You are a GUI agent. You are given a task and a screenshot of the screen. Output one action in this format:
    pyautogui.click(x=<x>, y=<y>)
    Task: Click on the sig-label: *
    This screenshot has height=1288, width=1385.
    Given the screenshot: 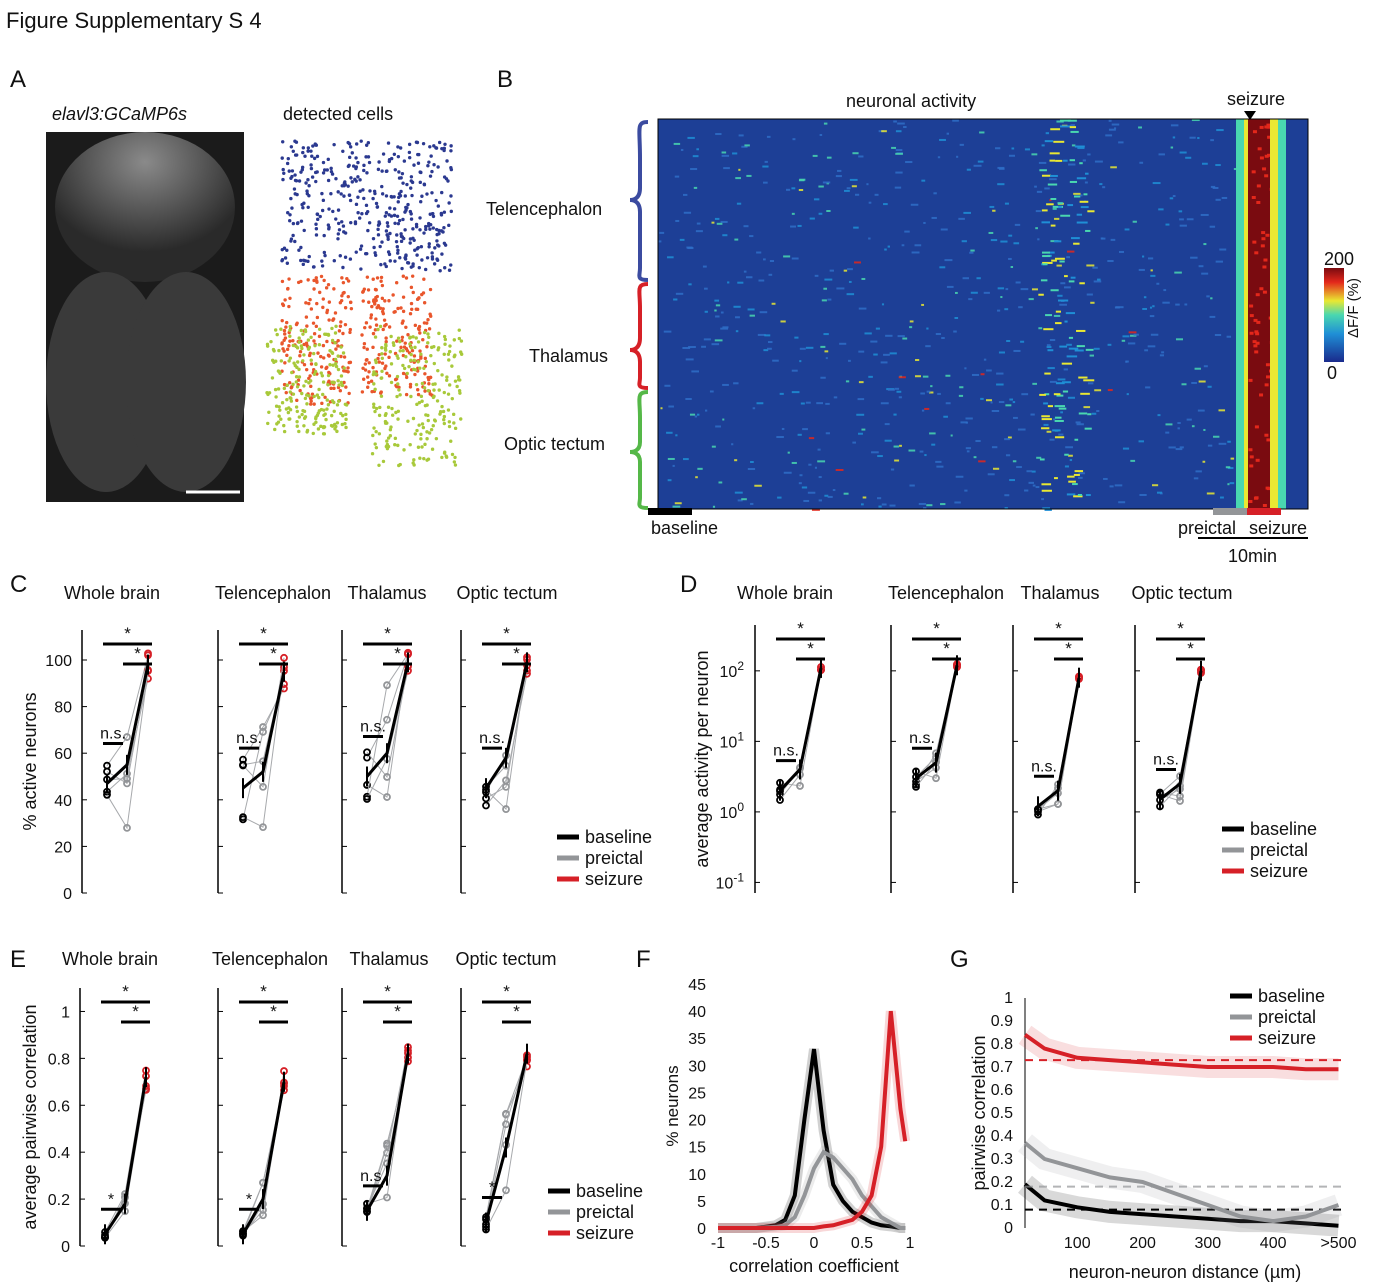 What is the action you would take?
    pyautogui.click(x=800, y=628)
    